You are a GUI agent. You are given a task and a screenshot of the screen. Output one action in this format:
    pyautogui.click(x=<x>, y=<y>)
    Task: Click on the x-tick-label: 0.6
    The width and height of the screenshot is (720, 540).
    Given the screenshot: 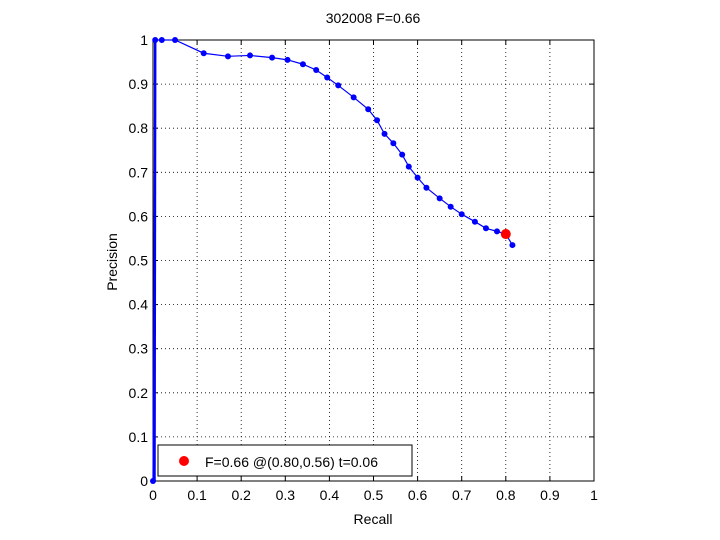 What is the action you would take?
    pyautogui.click(x=418, y=495)
    